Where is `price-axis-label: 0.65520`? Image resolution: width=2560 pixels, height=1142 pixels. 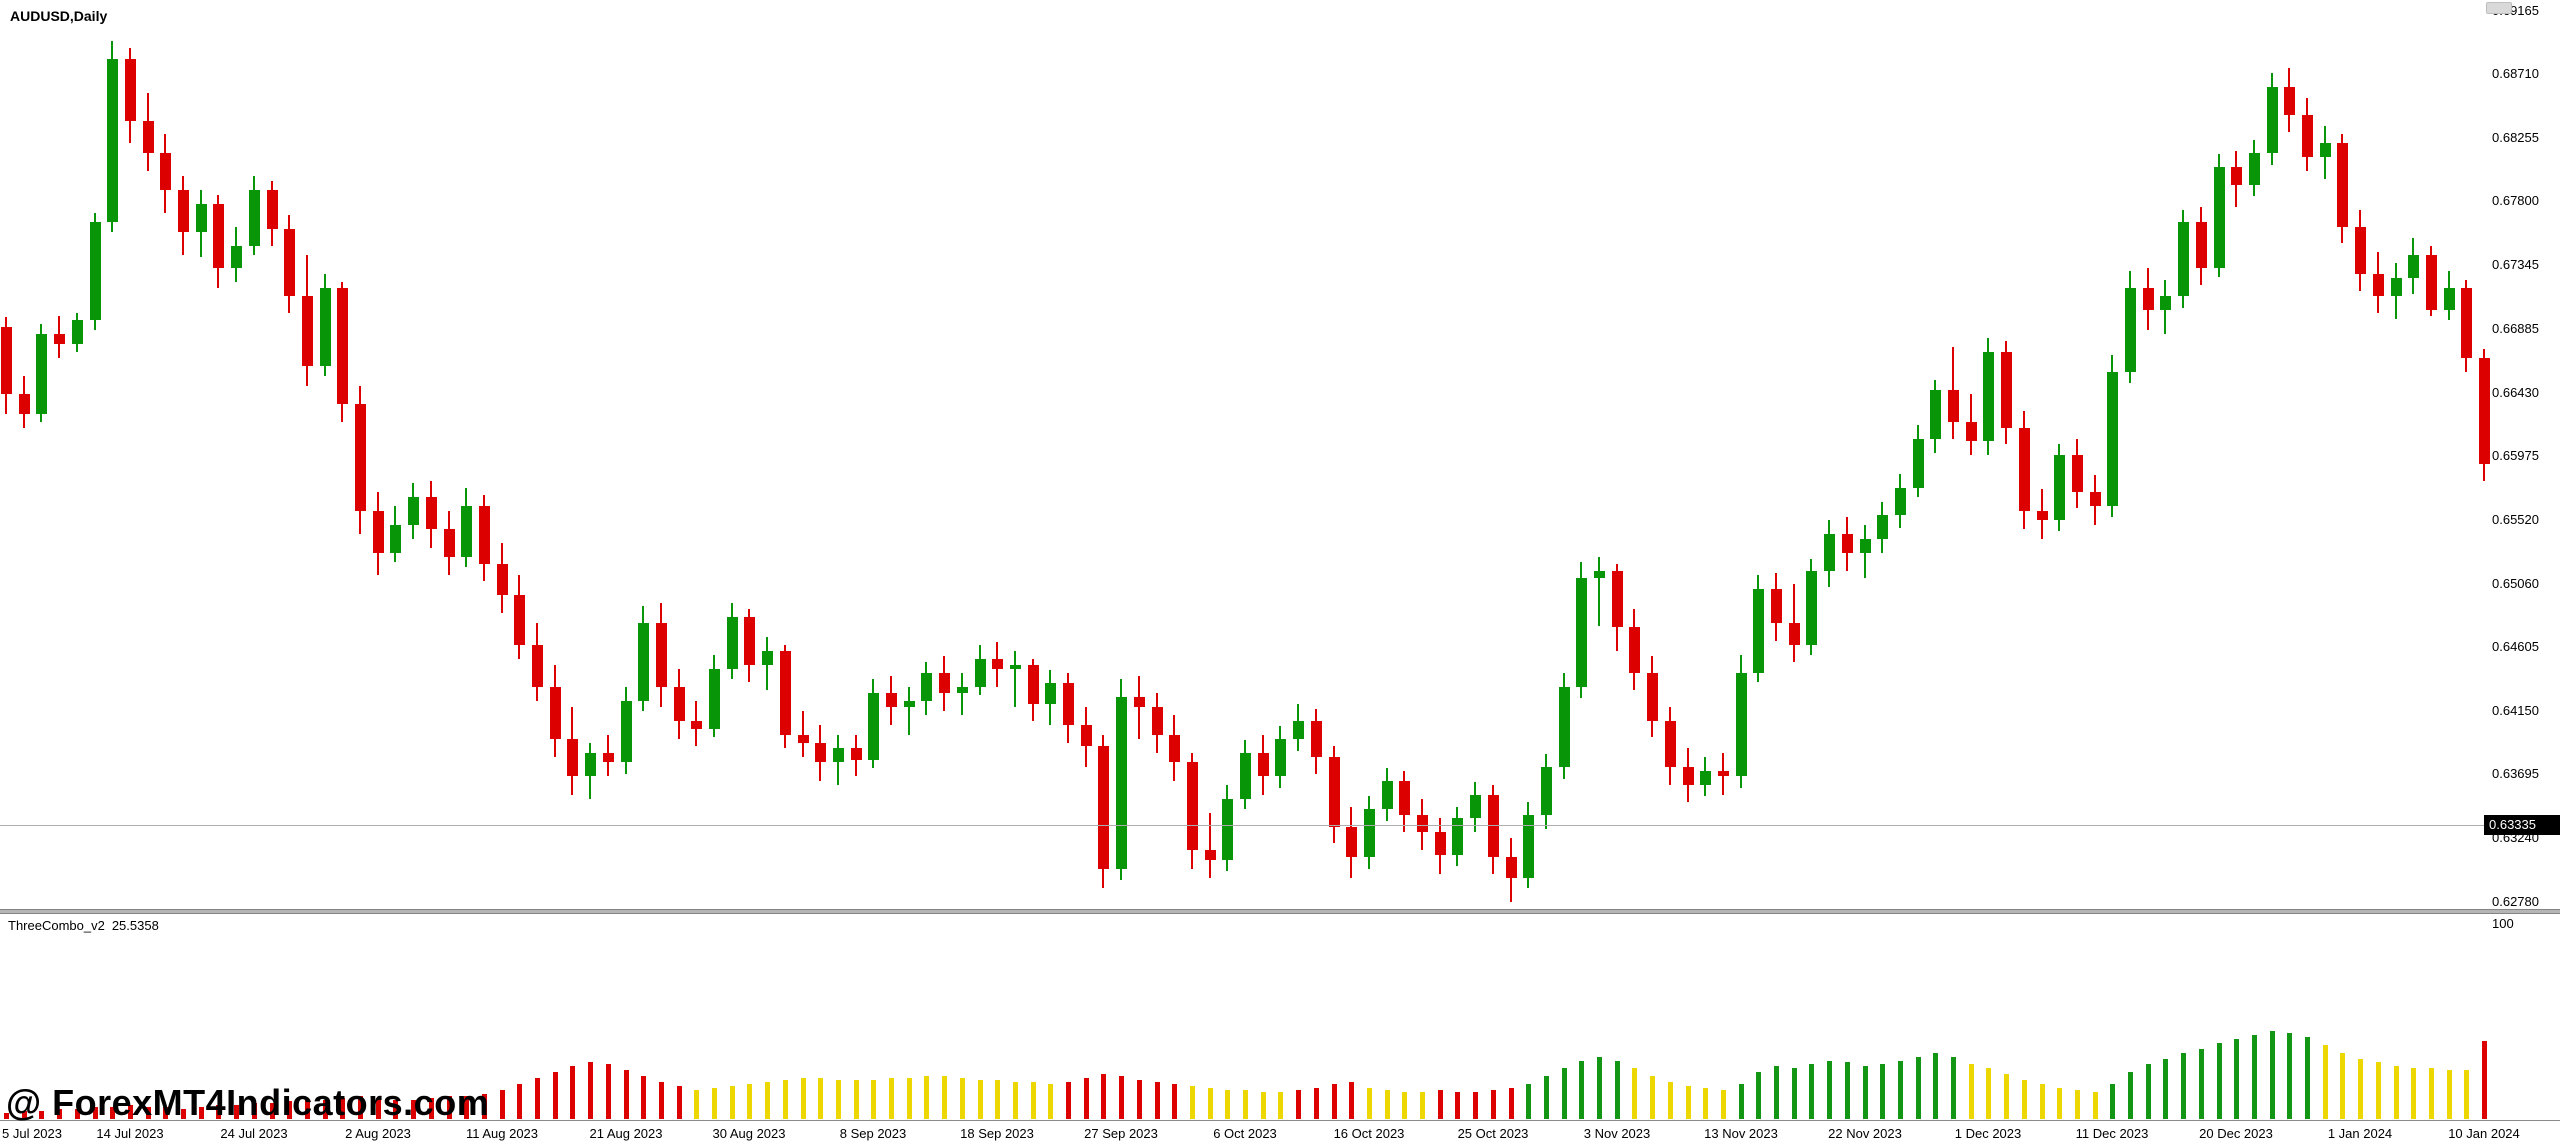
price-axis-label: 0.65520 is located at coordinates (2515, 519).